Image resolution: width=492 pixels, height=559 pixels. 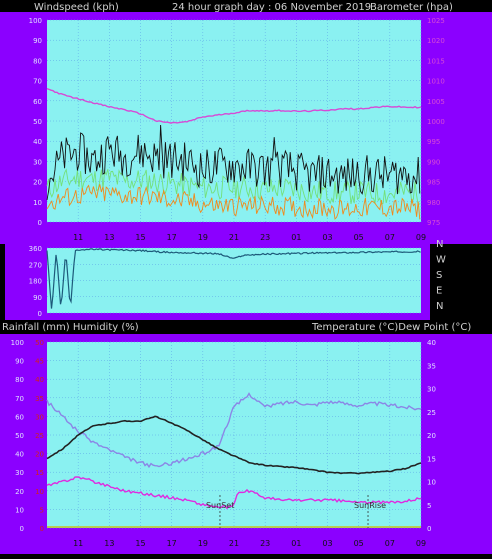 What do you see at coordinates (39, 417) in the screenshot?
I see `rain-tick-label: 30` at bounding box center [39, 417].